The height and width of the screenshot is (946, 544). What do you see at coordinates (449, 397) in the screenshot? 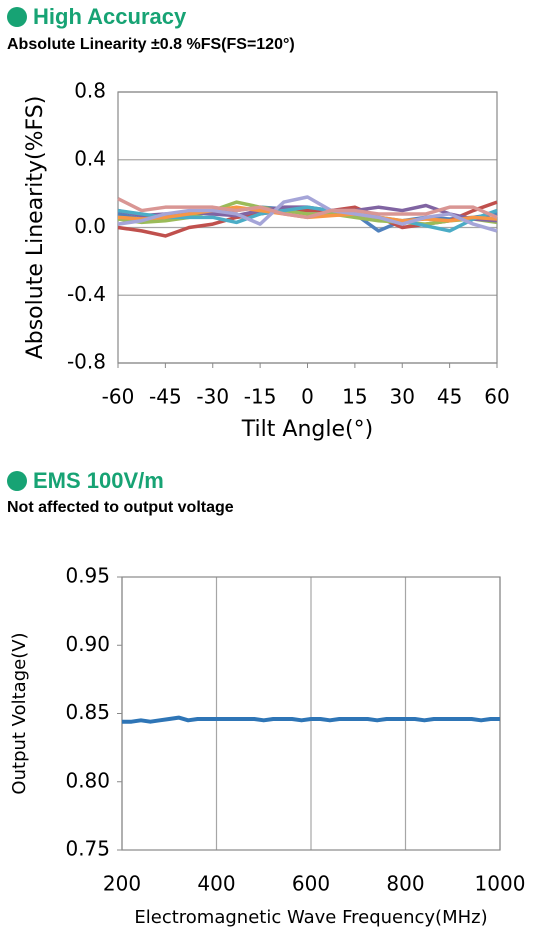
I see `x-tick-label: 45` at bounding box center [449, 397].